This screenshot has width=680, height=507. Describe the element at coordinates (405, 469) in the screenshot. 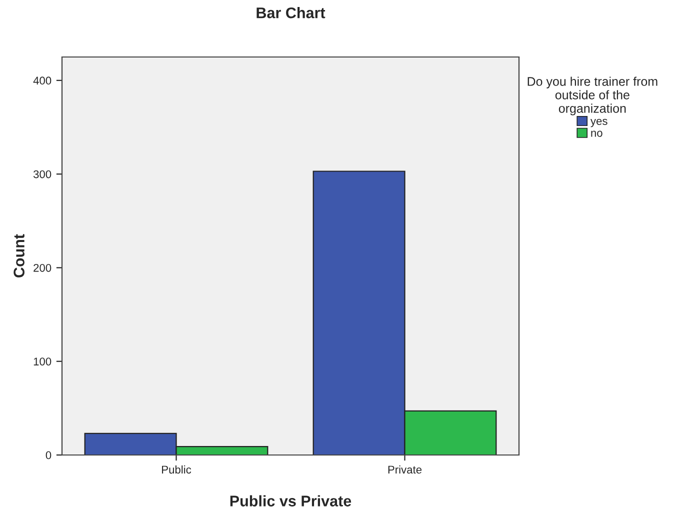

I see `x-tick-label: Private` at that location.